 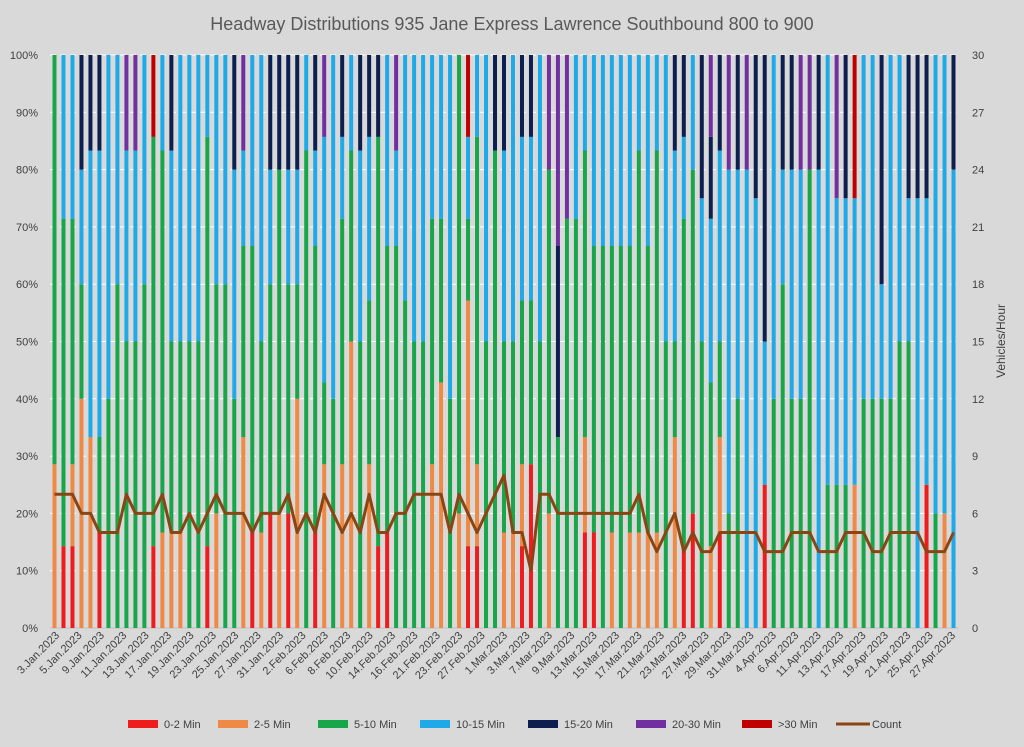 I want to click on right-tick-label: 27, so click(x=978, y=113).